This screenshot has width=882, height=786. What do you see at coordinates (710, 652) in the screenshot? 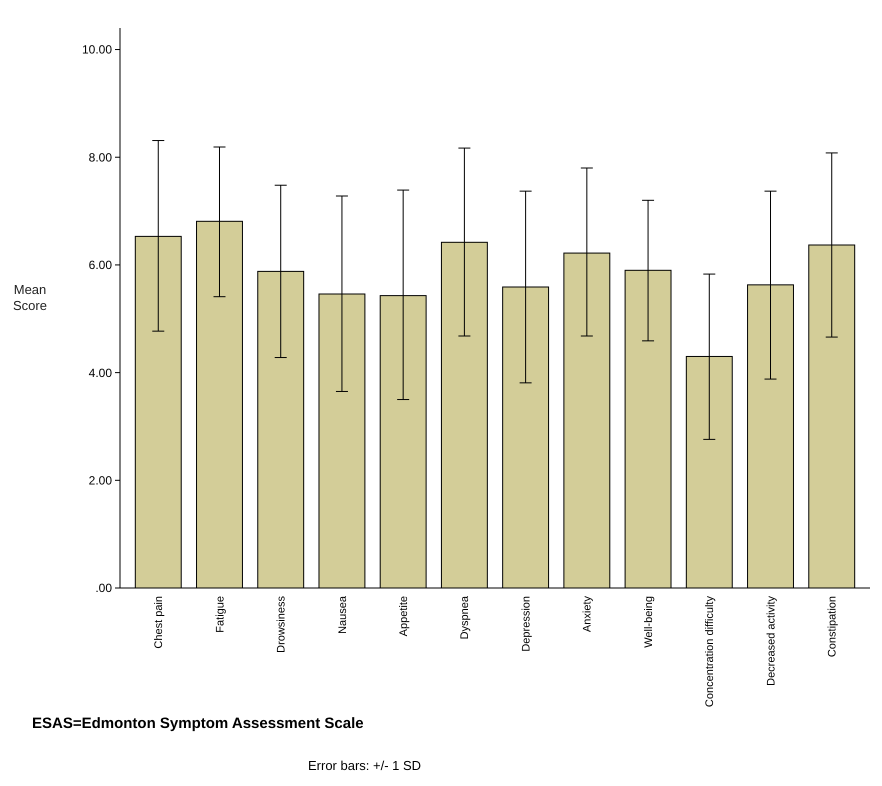
I see `x-tick-label: Concentration difficulty` at bounding box center [710, 652].